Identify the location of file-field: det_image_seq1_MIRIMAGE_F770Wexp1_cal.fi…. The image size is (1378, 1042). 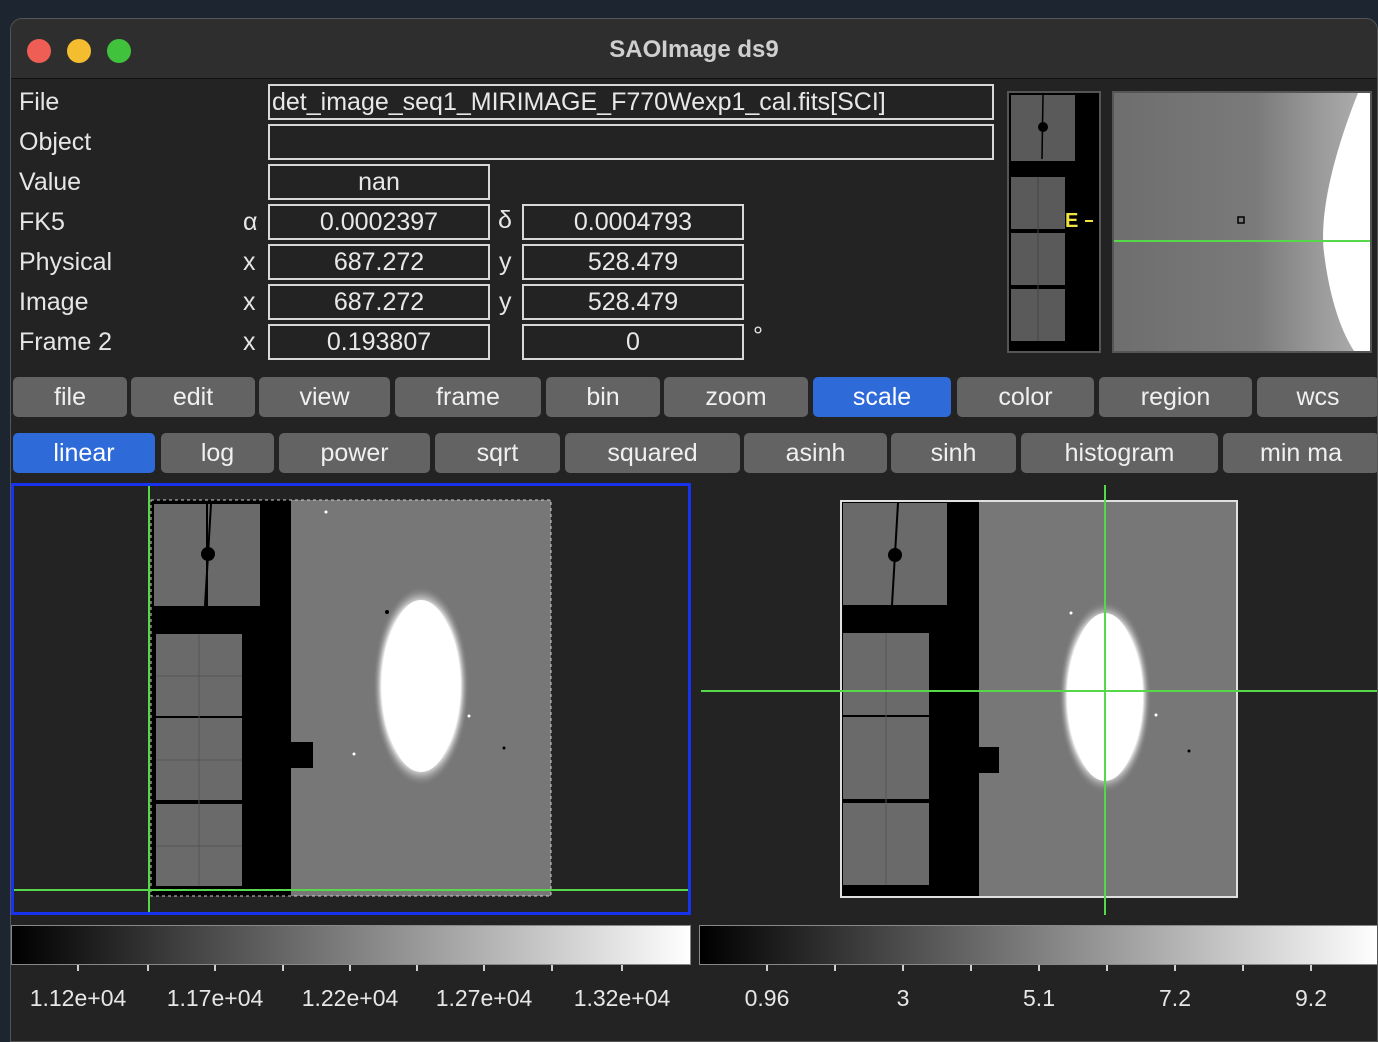
(631, 102).